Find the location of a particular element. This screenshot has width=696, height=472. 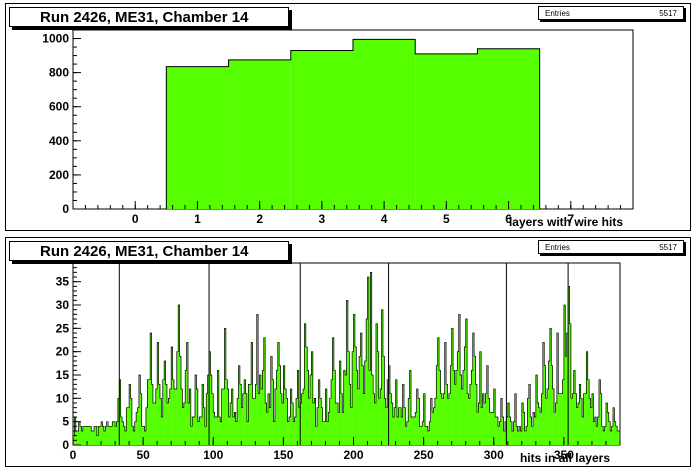

x-tick-label: 7 is located at coordinates (570, 219).